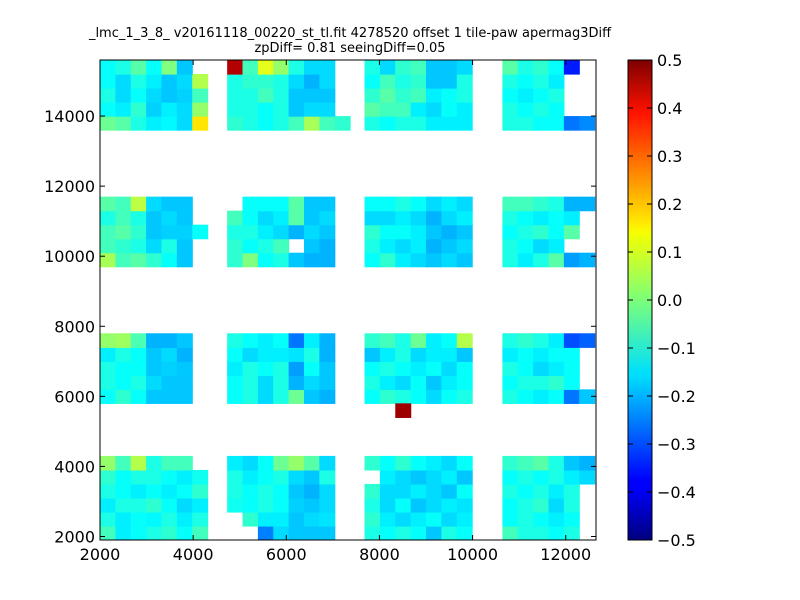 The width and height of the screenshot is (800, 600). Describe the element at coordinates (565, 554) in the screenshot. I see `x-tick-label: 12000` at that location.